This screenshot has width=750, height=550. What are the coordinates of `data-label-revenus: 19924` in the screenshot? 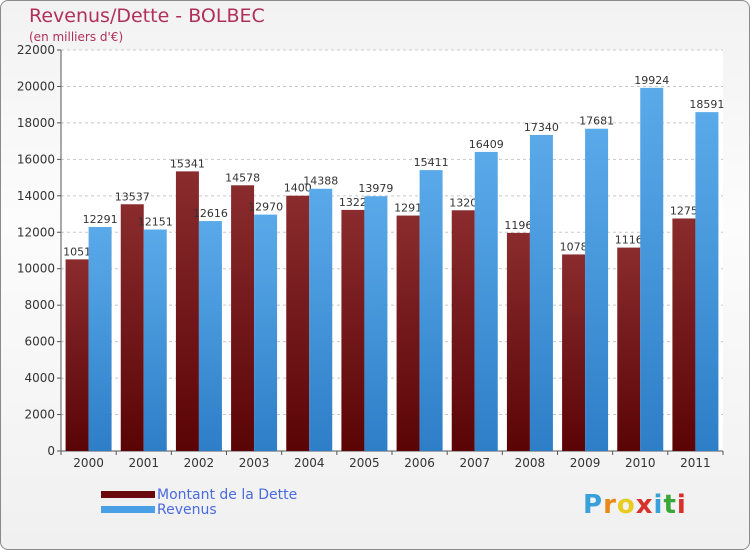 It's located at (651, 80).